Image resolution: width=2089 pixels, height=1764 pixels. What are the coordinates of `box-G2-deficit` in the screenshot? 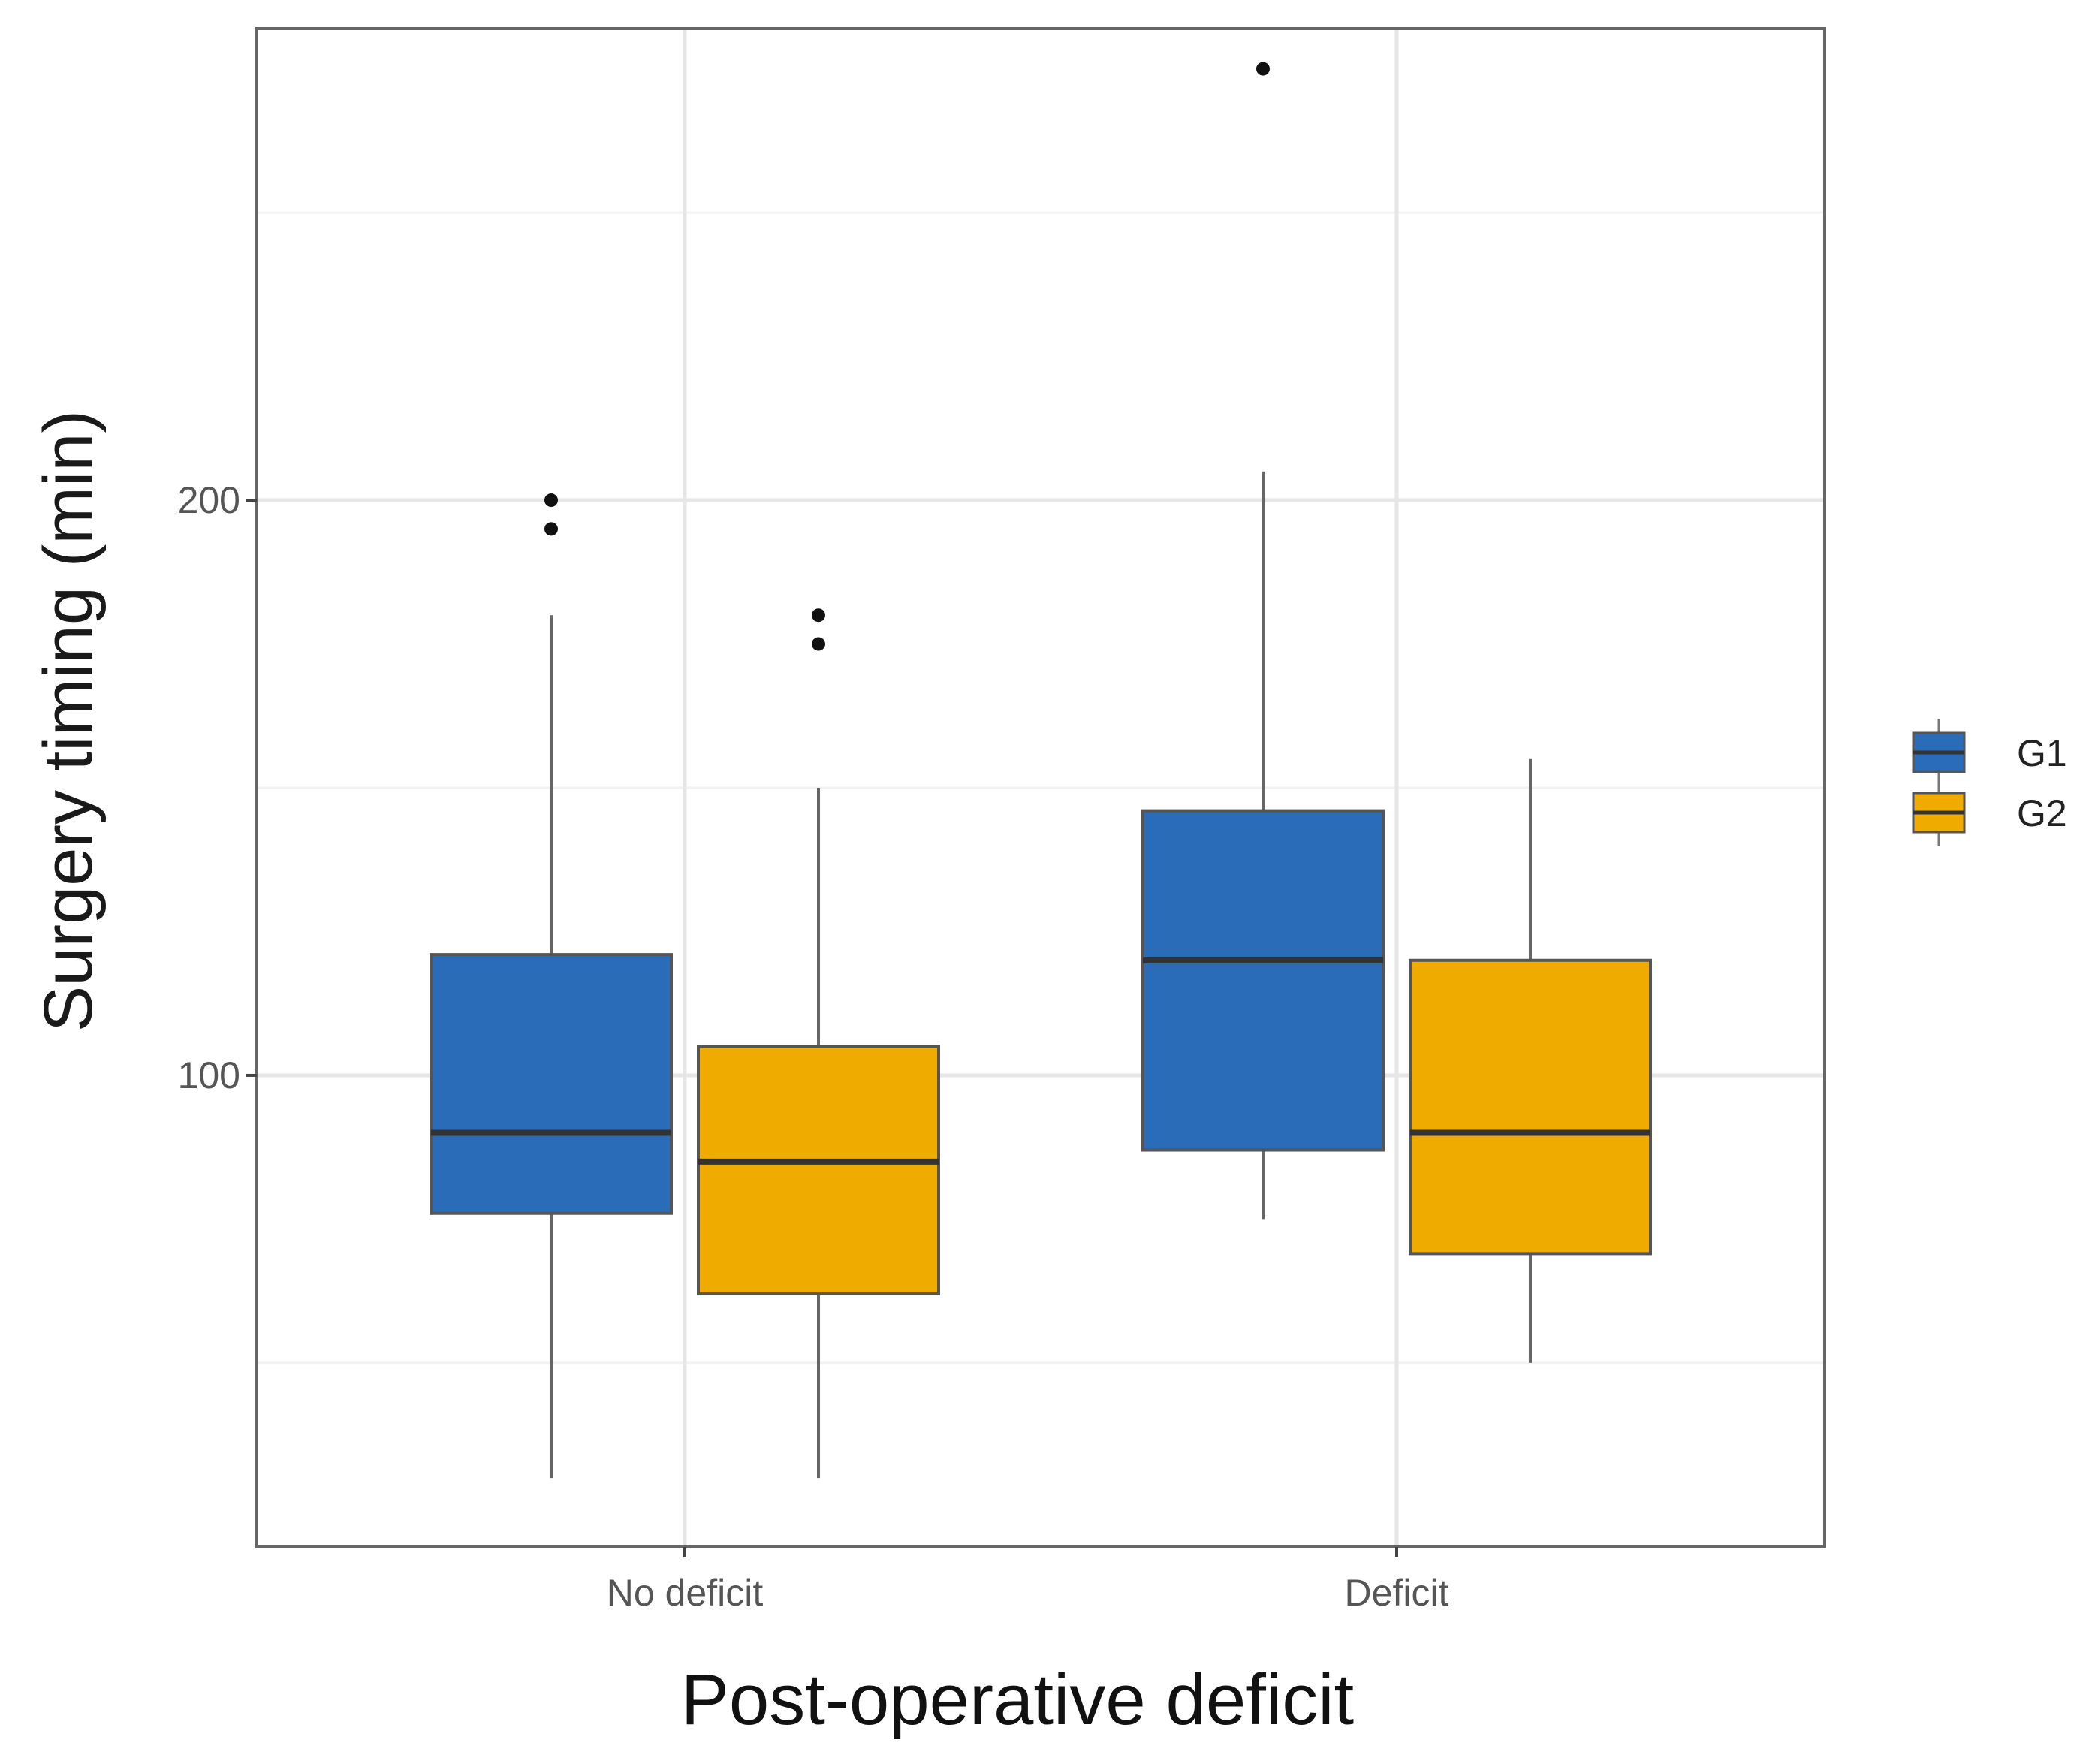 It's located at (1530, 1060).